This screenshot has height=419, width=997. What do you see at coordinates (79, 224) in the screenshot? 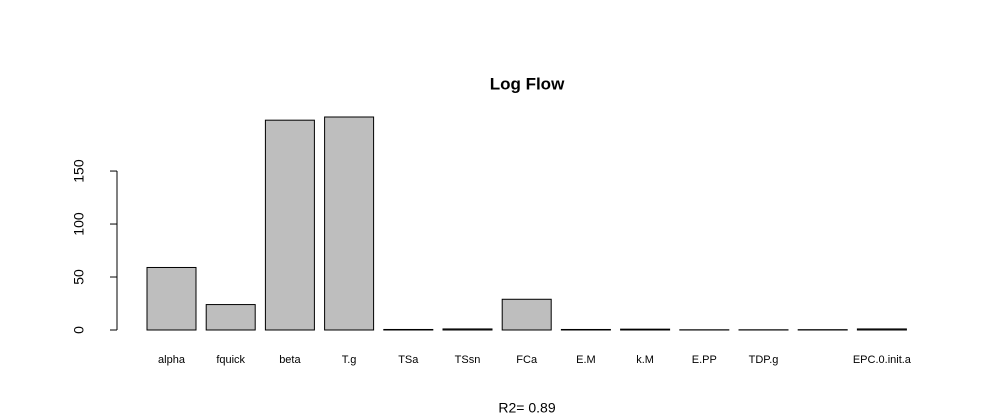
I see `y-tick-label: 100` at bounding box center [79, 224].